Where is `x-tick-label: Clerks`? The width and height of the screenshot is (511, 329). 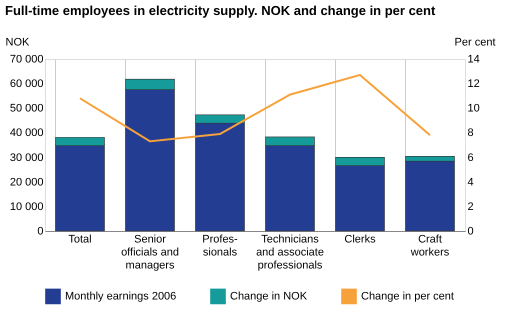 x-tick-label: Clerks is located at coordinates (360, 240).